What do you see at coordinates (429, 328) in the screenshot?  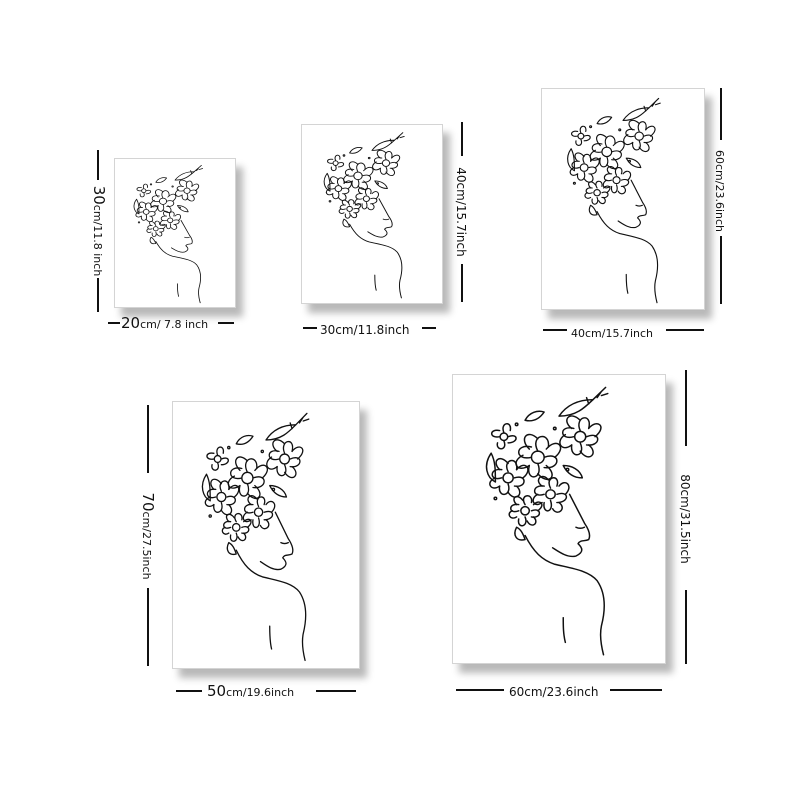 I see `width-line-right-30x40` at bounding box center [429, 328].